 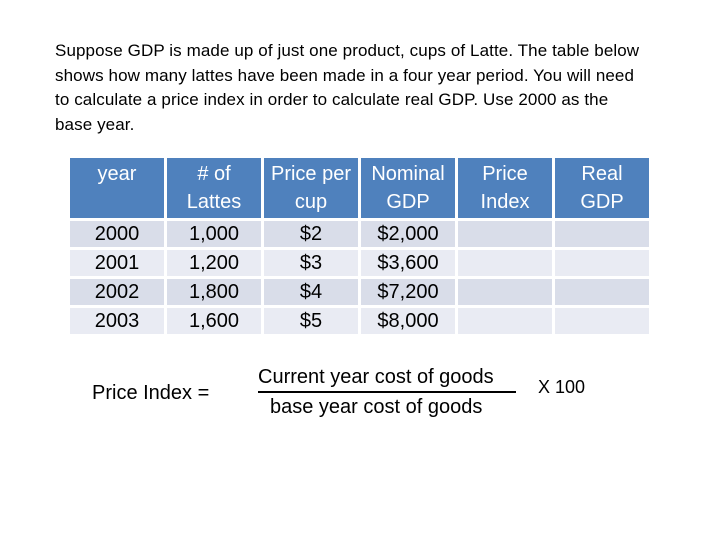 I want to click on formula-lhs: Price Index =, so click(x=151, y=393).